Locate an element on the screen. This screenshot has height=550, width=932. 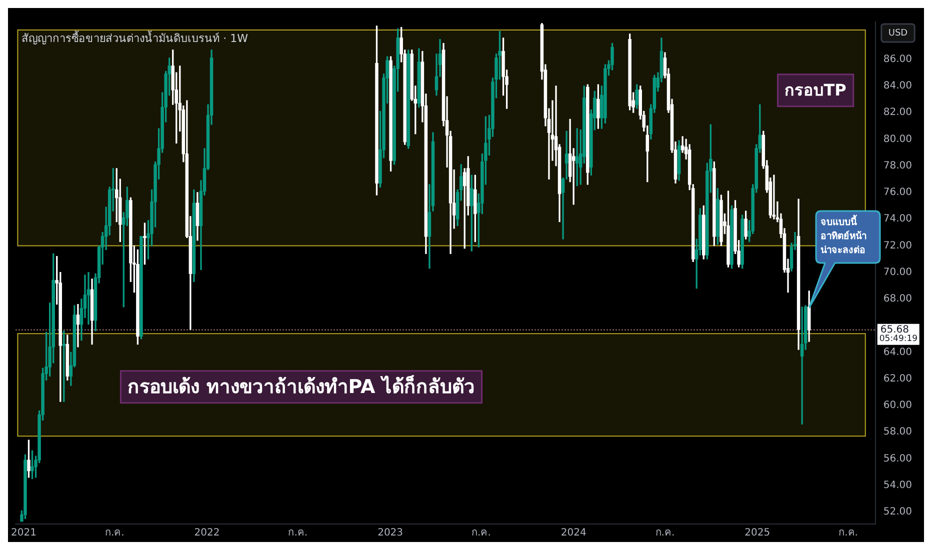
y-tick-label: 54.00 is located at coordinates (897, 485).